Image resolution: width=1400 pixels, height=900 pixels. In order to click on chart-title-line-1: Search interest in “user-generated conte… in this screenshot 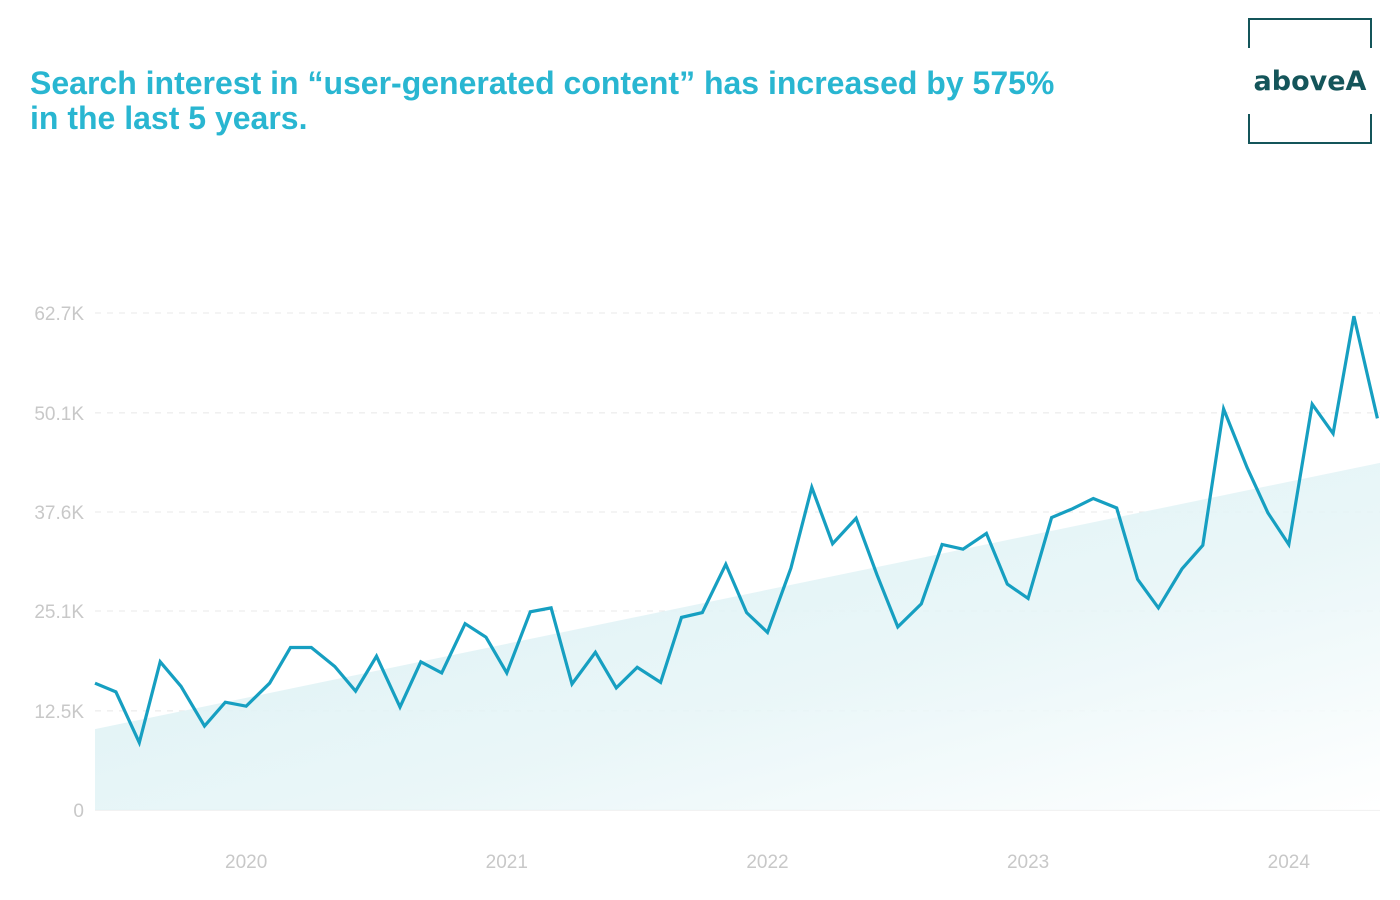, I will do `click(542, 83)`.